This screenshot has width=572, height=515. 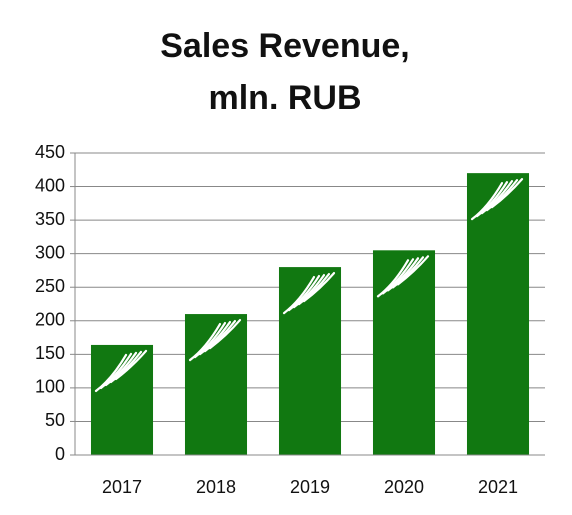 I want to click on y-tick-label: 250, so click(x=50, y=286).